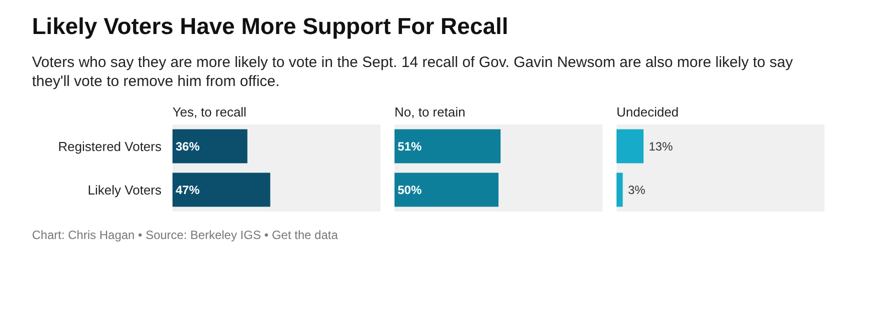  What do you see at coordinates (185, 235) in the screenshot?
I see `text: Chart: Chris Hagan • Source: Berkeley IGS • Get the data` at bounding box center [185, 235].